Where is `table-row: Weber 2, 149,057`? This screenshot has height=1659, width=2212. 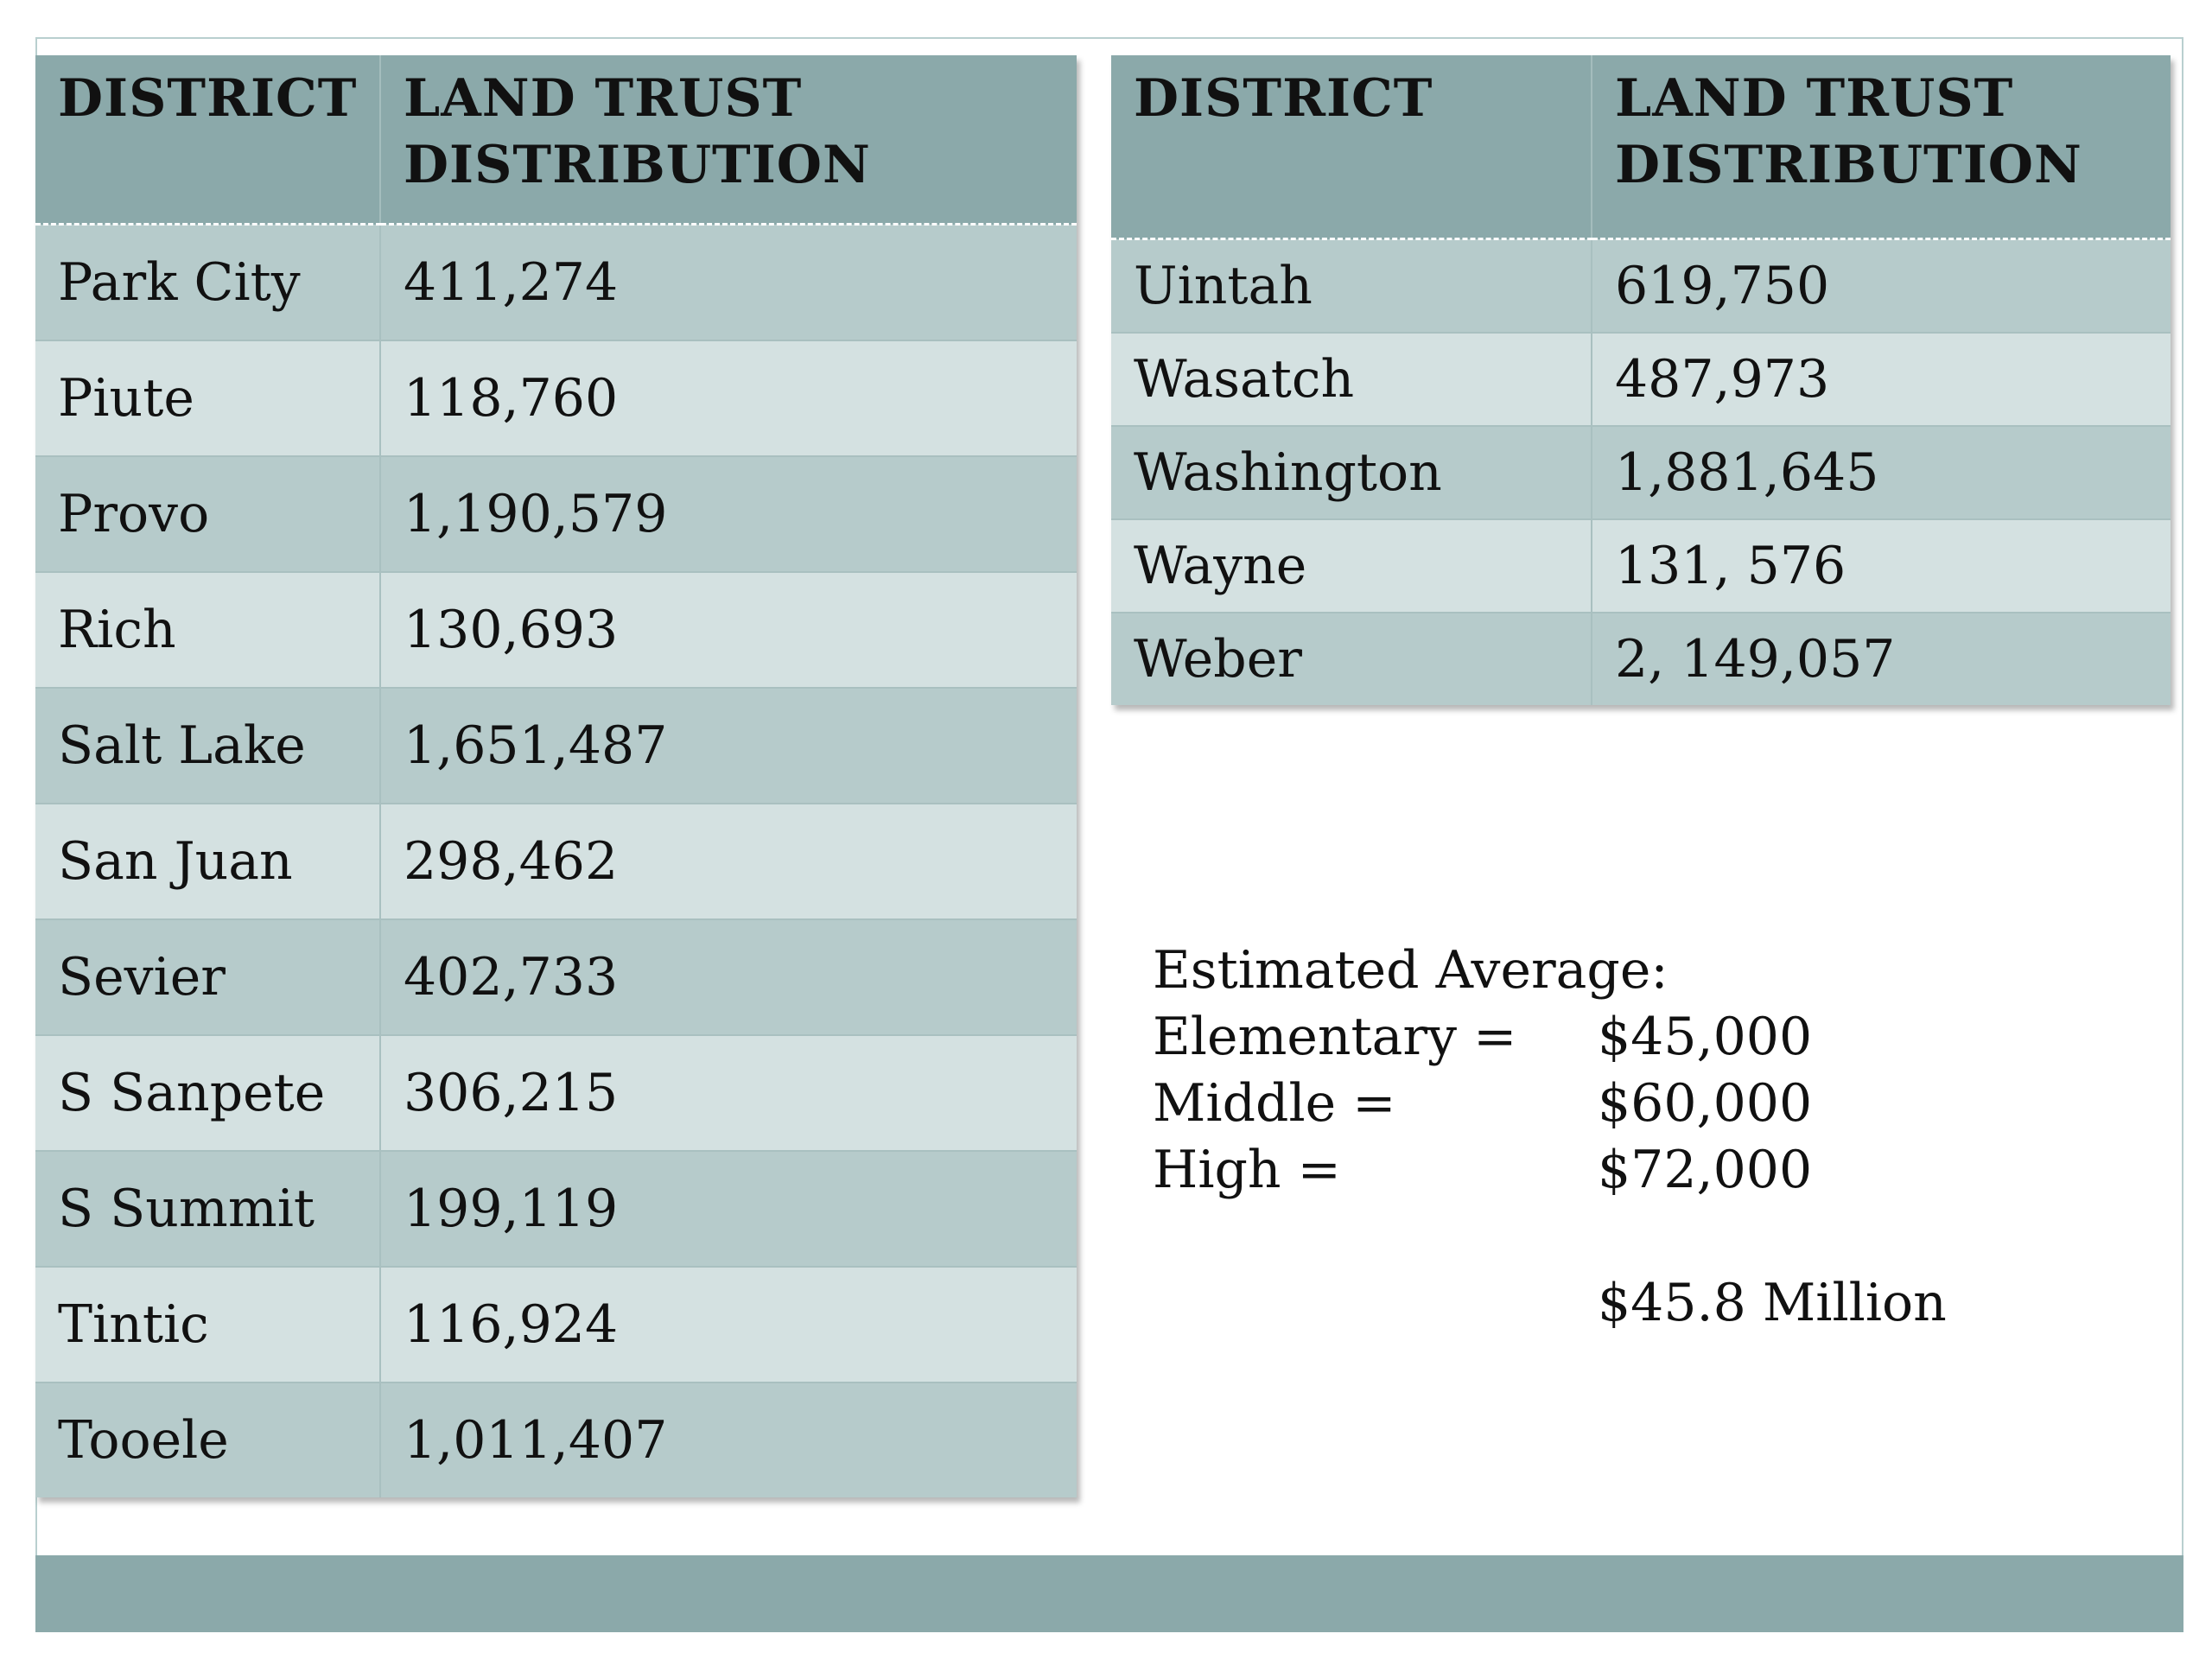 table-row: Weber 2, 149,057 is located at coordinates (1641, 658).